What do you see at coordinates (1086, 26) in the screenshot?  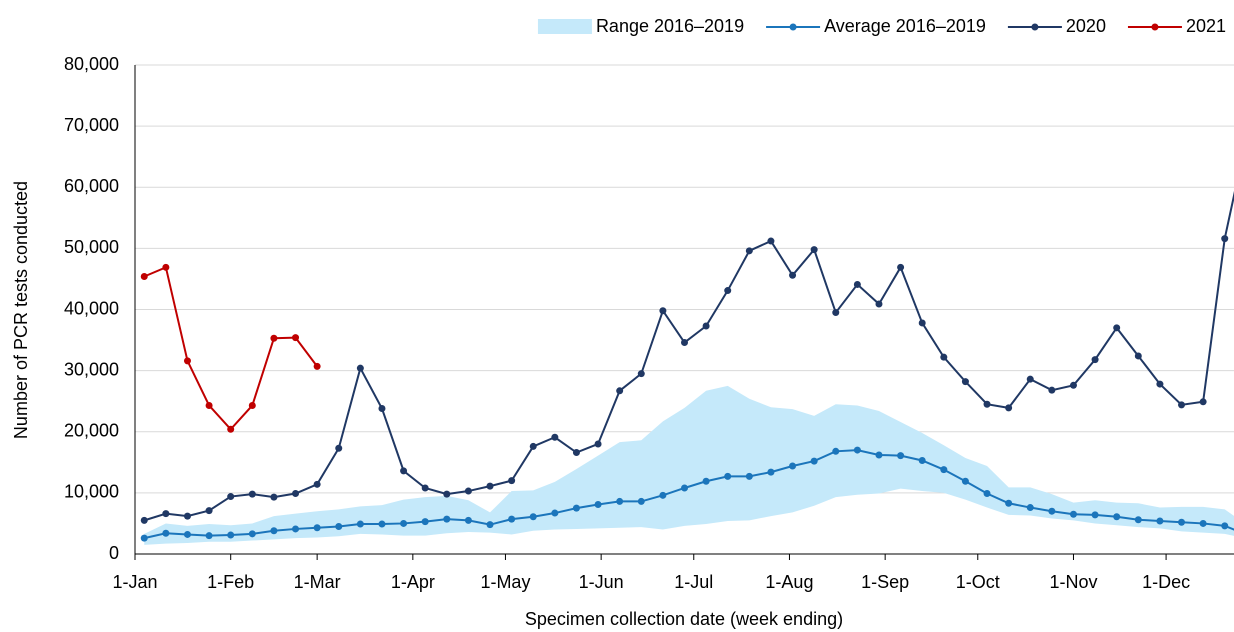 I see `legend-label: 2020` at bounding box center [1086, 26].